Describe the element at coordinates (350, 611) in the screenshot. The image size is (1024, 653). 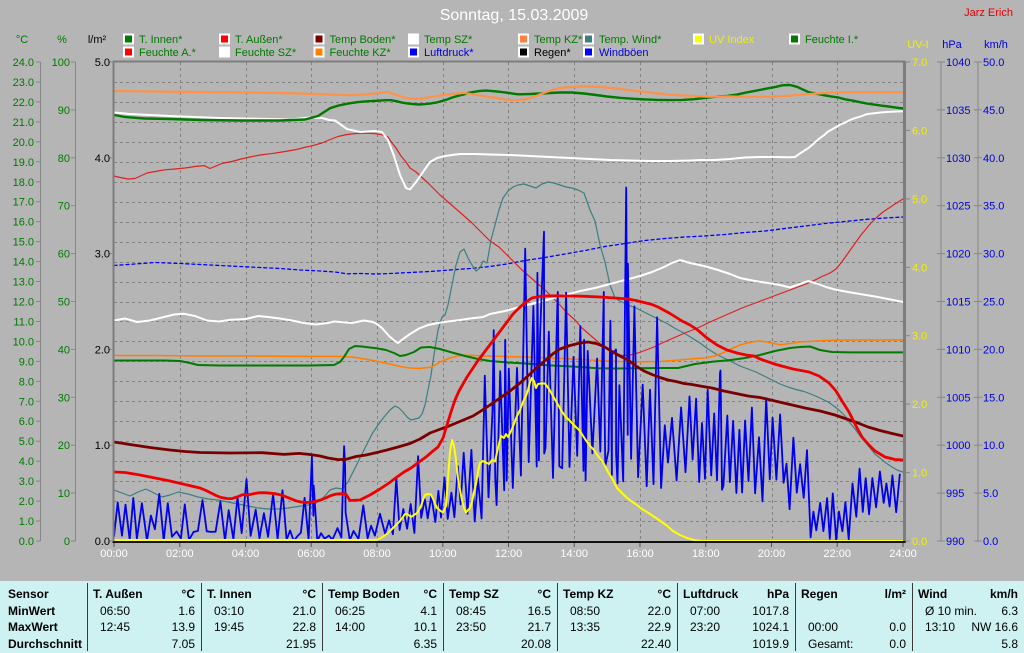
I see `svg-text: 06:25` at that location.